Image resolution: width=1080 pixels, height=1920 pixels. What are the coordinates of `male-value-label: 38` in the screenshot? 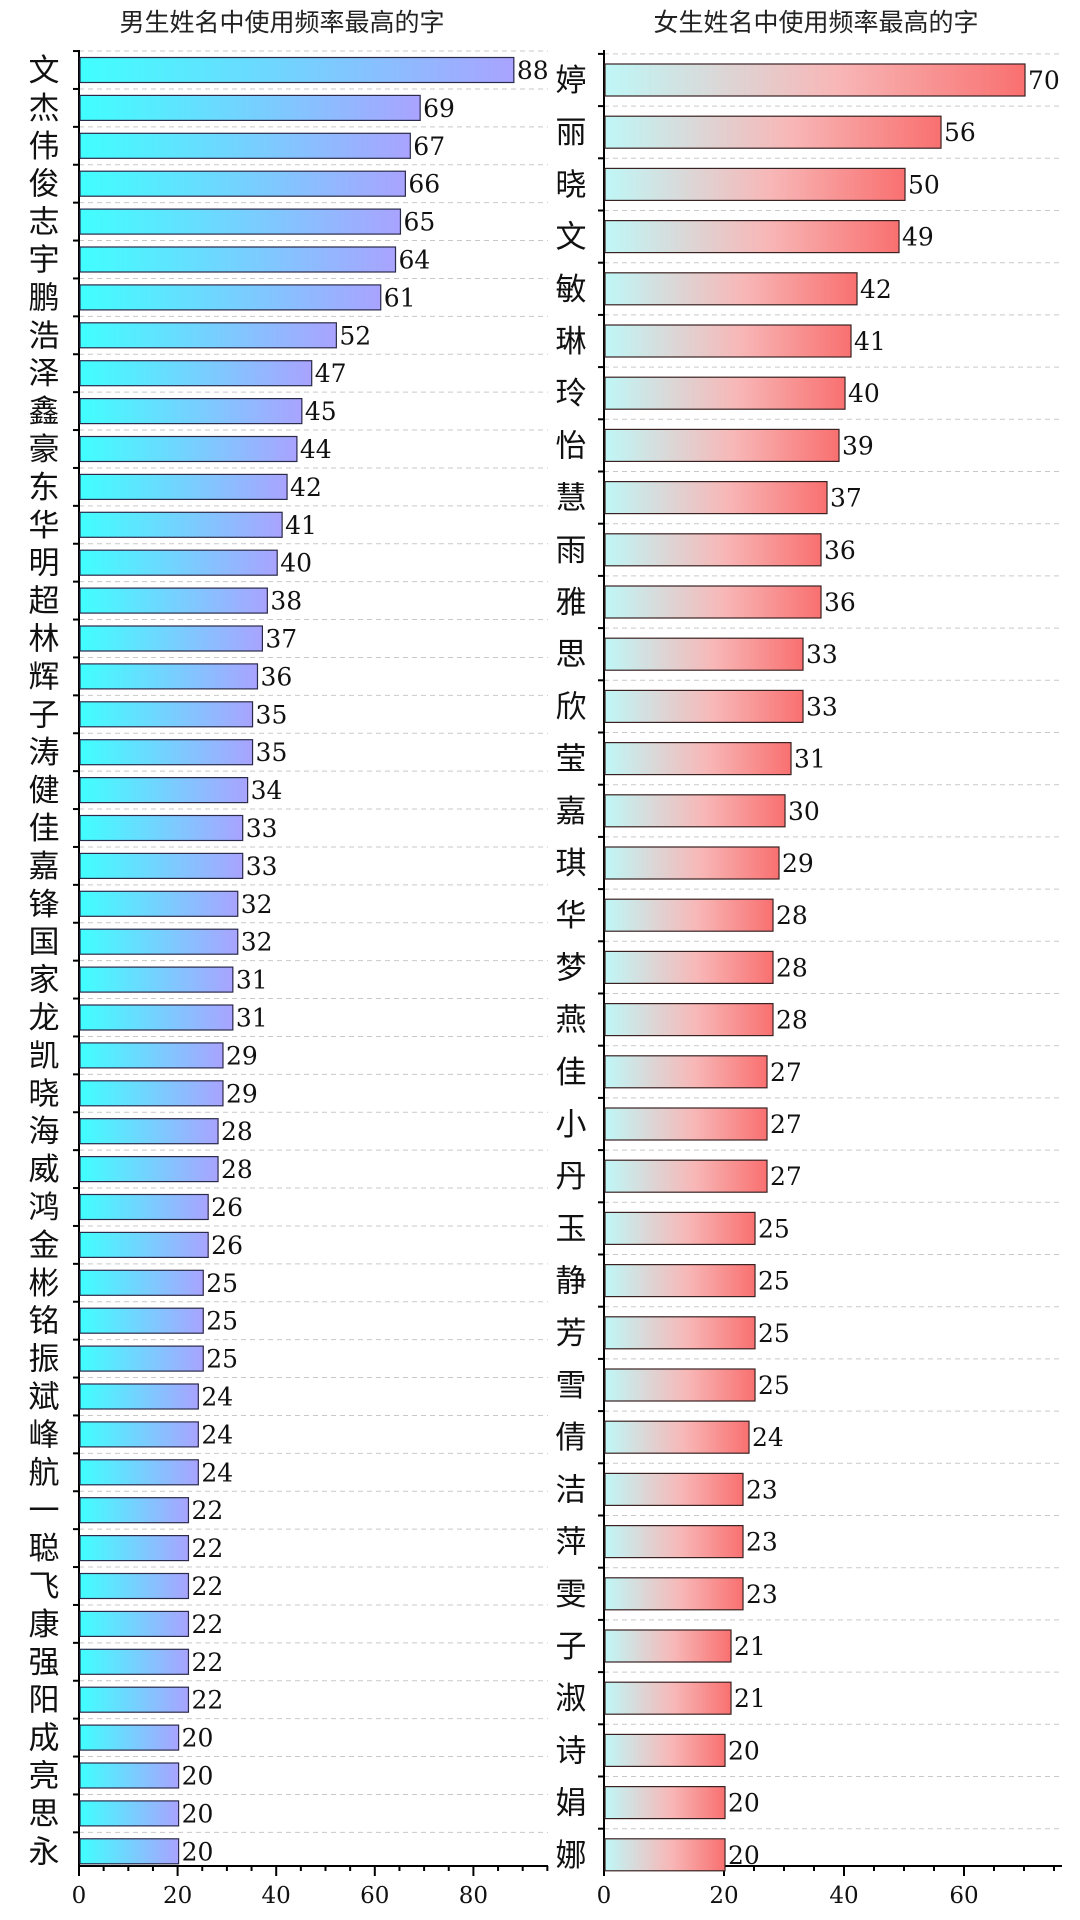 It's located at (286, 601).